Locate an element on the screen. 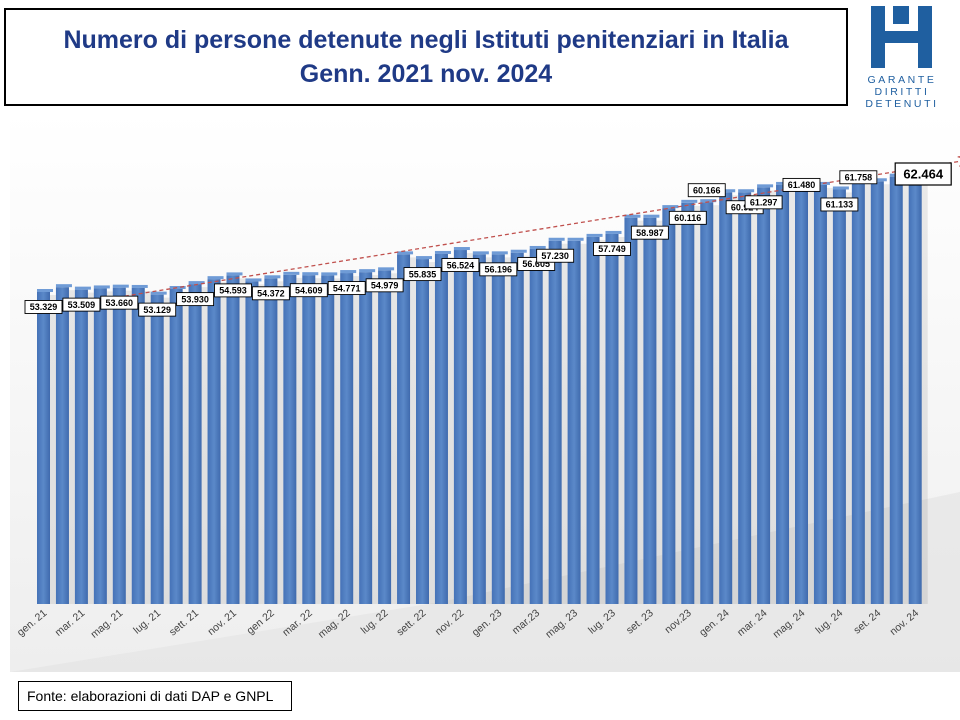 The width and height of the screenshot is (960, 720). bar-gen. 24 is located at coordinates (726, 398).